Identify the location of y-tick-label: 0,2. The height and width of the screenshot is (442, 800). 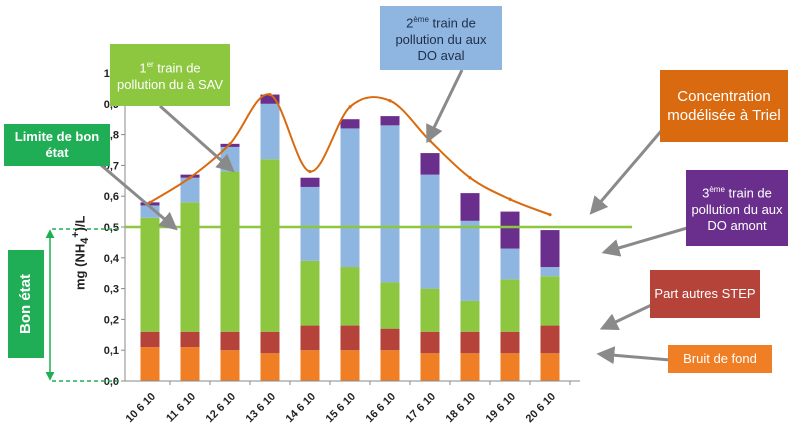
(111, 320).